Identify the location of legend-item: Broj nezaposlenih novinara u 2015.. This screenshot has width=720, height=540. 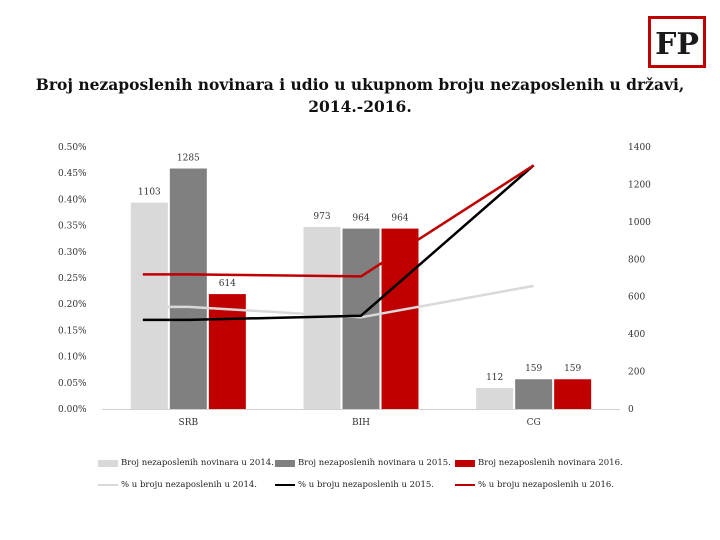
(363, 463).